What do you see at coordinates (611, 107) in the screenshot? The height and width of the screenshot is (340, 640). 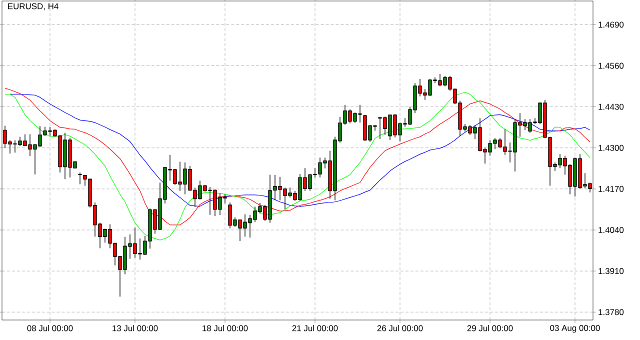 I see `y-tick-label: 1.4430` at bounding box center [611, 107].